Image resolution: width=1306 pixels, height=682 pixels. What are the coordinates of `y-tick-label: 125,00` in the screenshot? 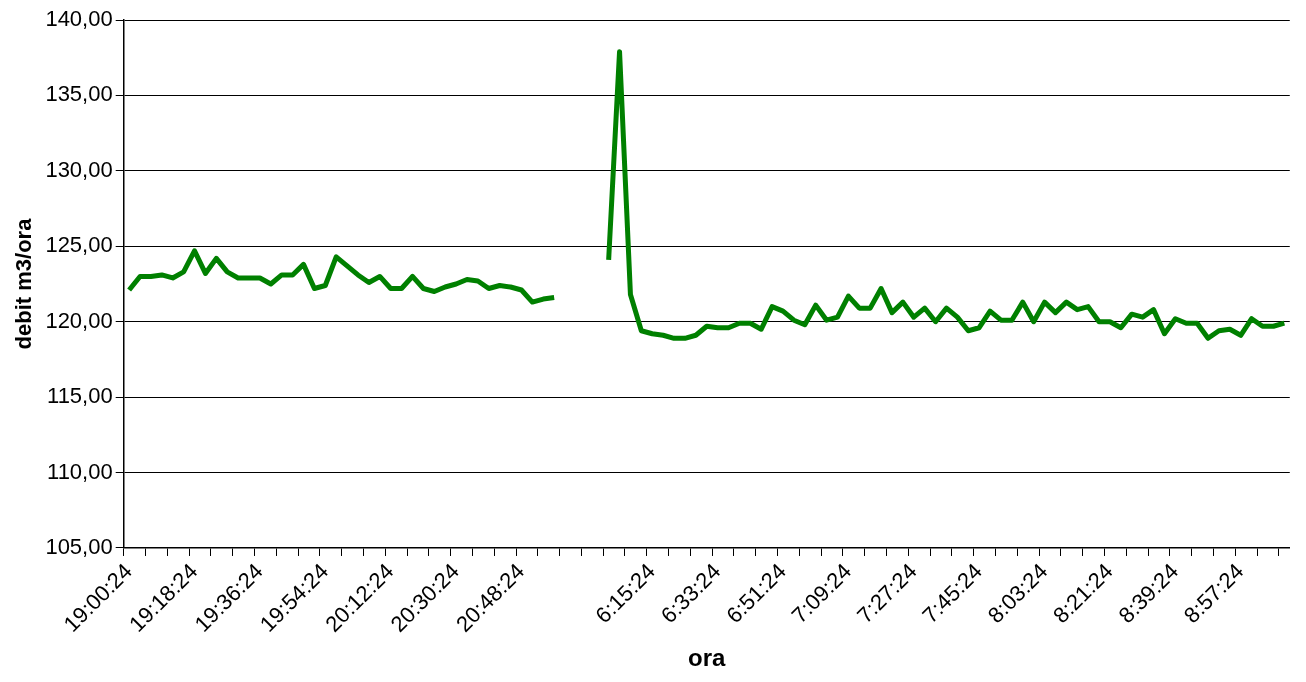 It's located at (79, 245).